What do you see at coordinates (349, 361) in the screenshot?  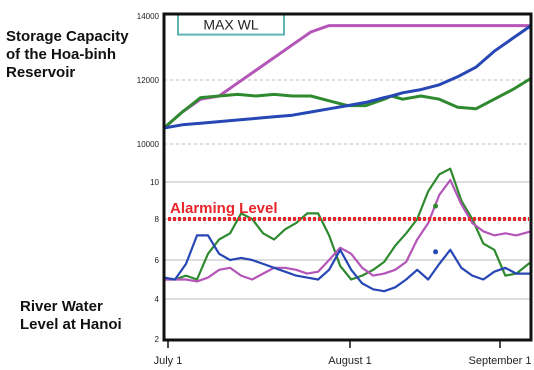 I see `x-tick-label: August 1` at bounding box center [349, 361].